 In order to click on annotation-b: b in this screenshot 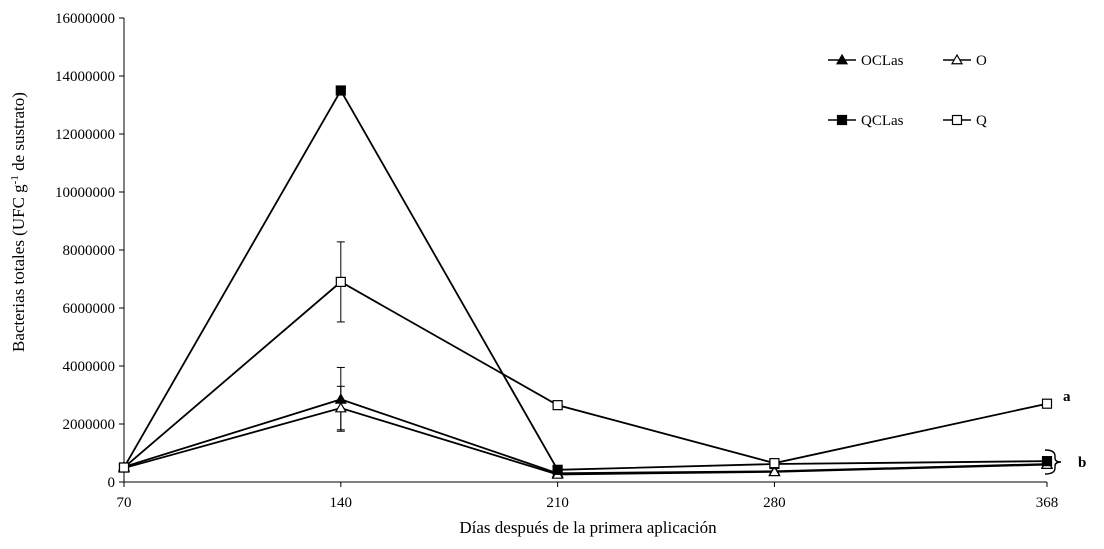, I will do `click(1082, 463)`.